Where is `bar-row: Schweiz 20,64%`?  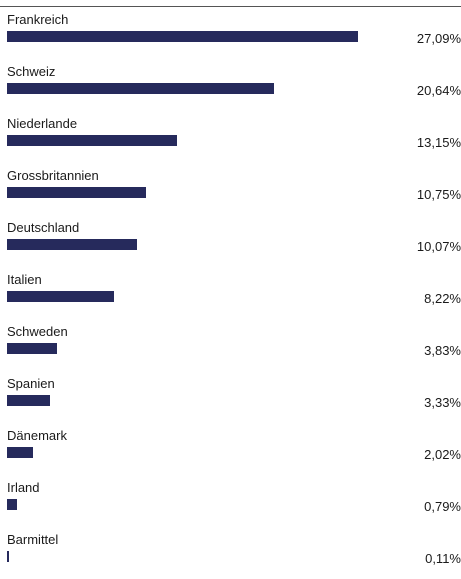 bar-row: Schweiz 20,64% is located at coordinates (230, 85).